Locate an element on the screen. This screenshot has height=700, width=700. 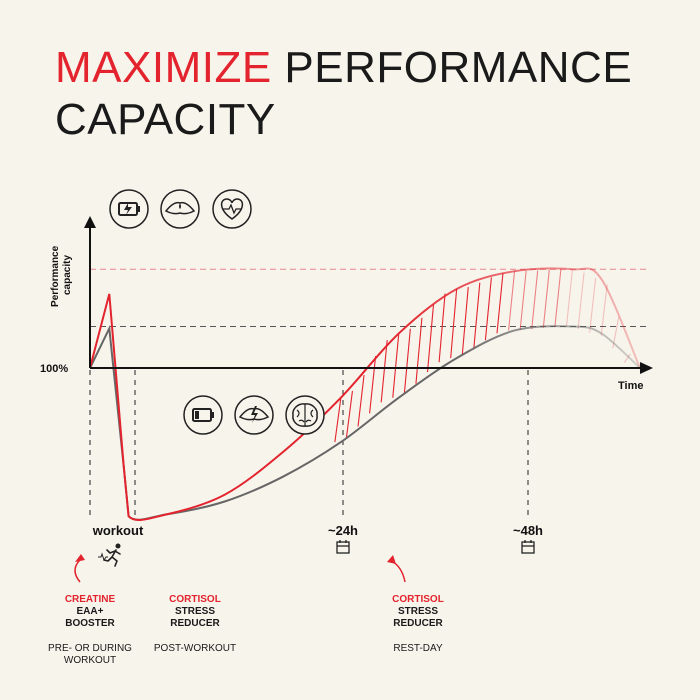
supplement-cortisol-rest-name: CORTISOL is located at coordinates (418, 599).